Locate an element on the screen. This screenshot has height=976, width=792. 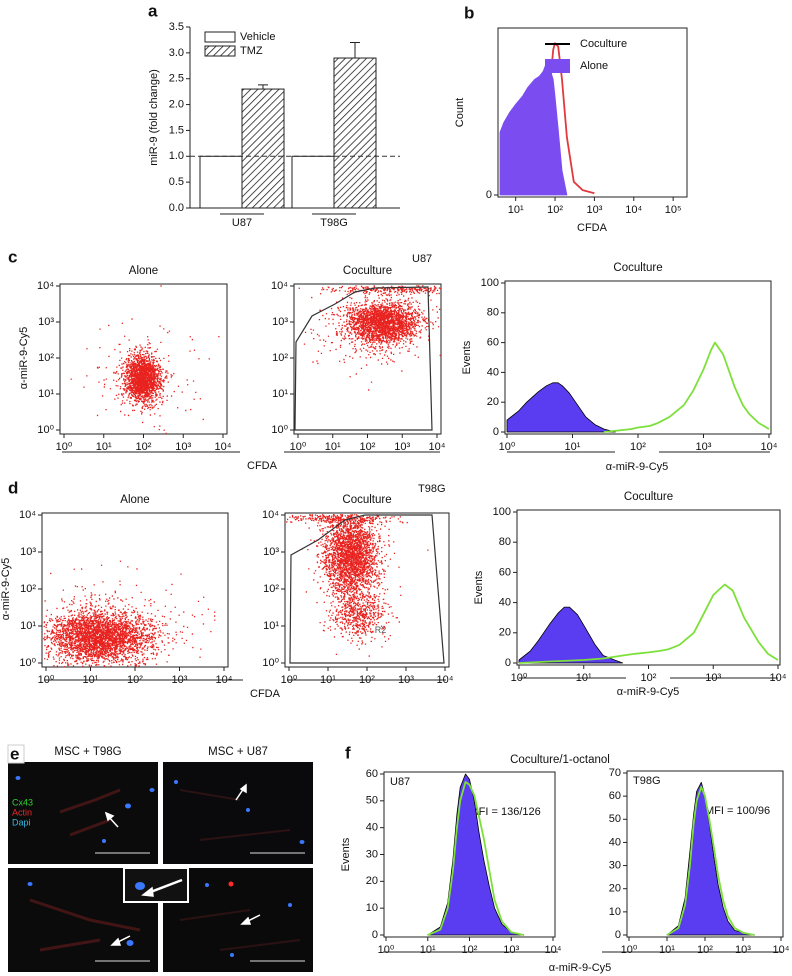
cell-line-label: T98G is located at coordinates (432, 489).